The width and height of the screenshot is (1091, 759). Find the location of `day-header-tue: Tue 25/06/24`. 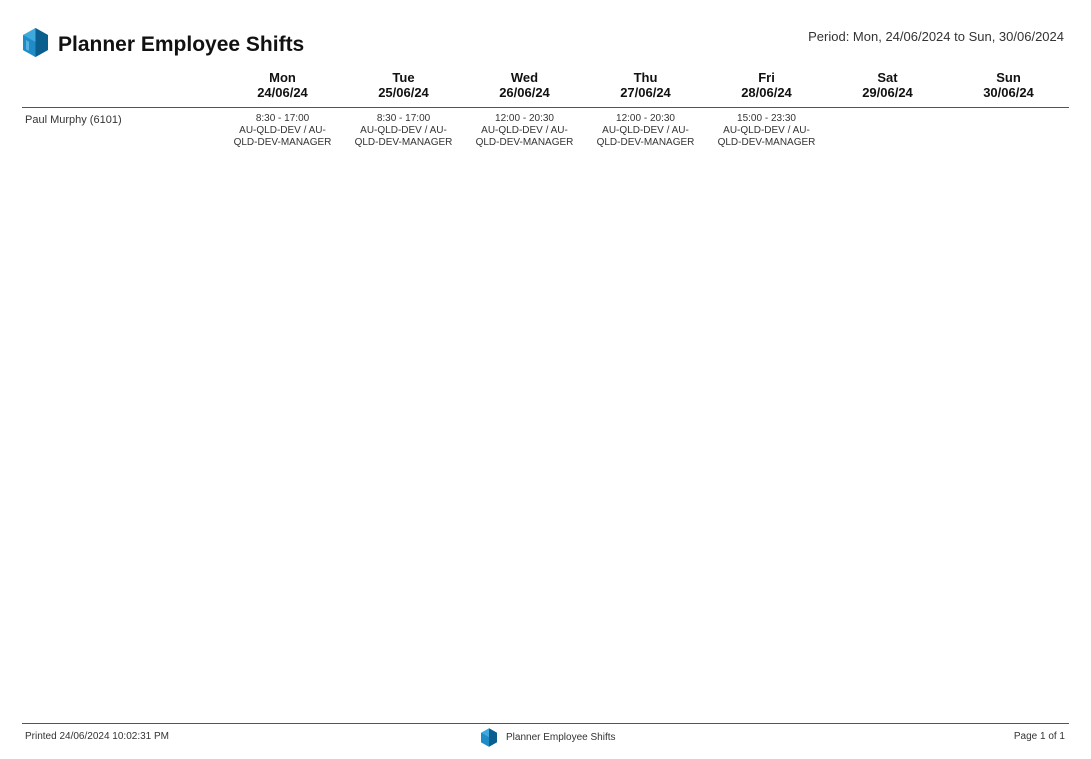

day-header-tue: Tue 25/06/24 is located at coordinates (403, 86).